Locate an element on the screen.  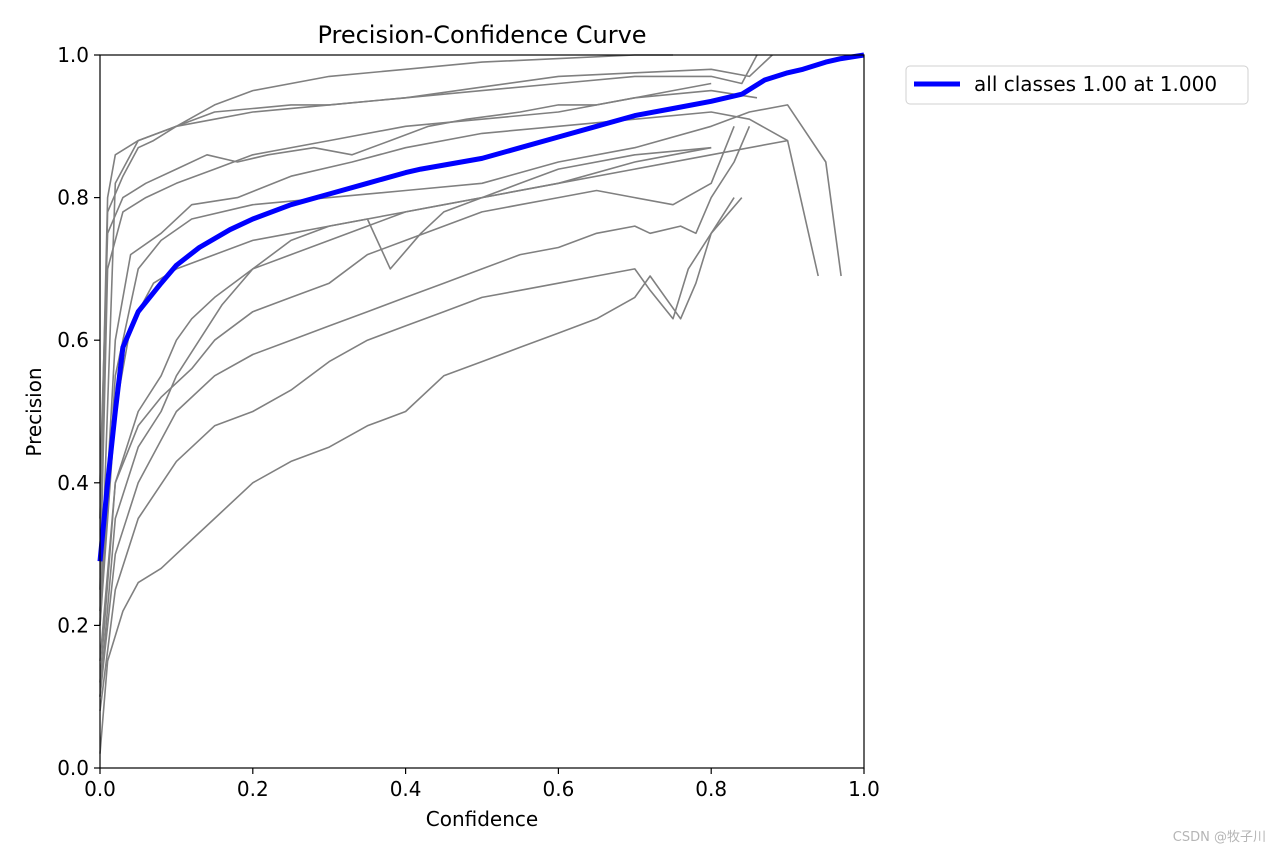
x-tick-label-2: 0.4 is located at coordinates (406, 789).